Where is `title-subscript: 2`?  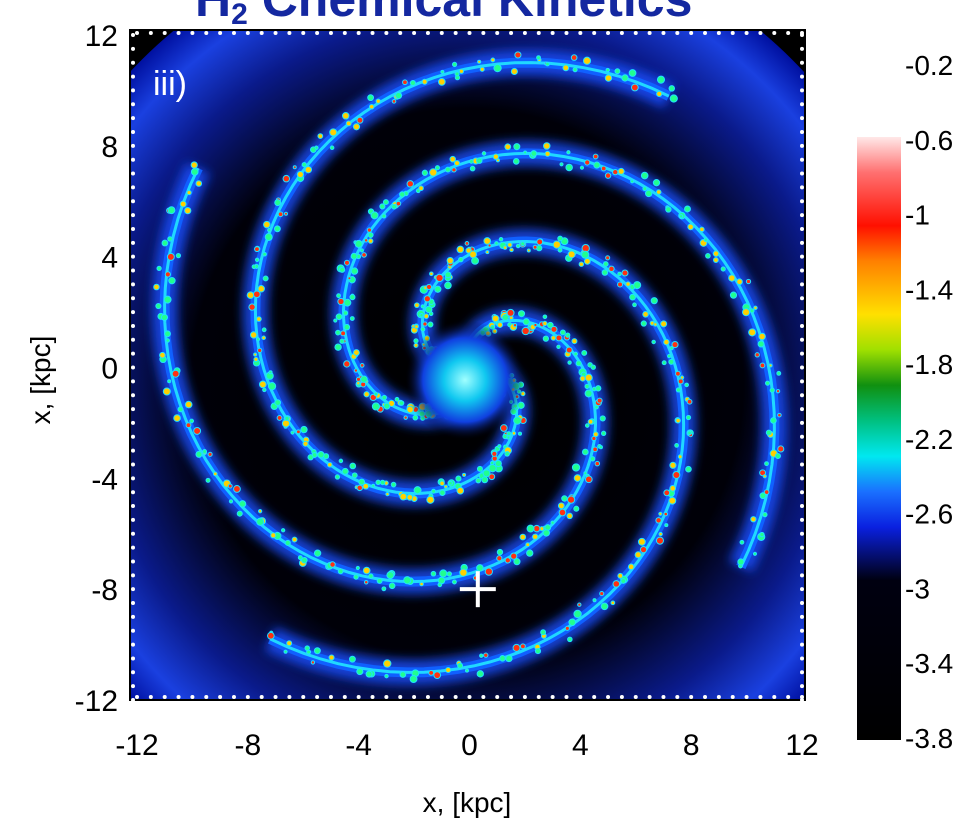 title-subscript: 2 is located at coordinates (239, 15).